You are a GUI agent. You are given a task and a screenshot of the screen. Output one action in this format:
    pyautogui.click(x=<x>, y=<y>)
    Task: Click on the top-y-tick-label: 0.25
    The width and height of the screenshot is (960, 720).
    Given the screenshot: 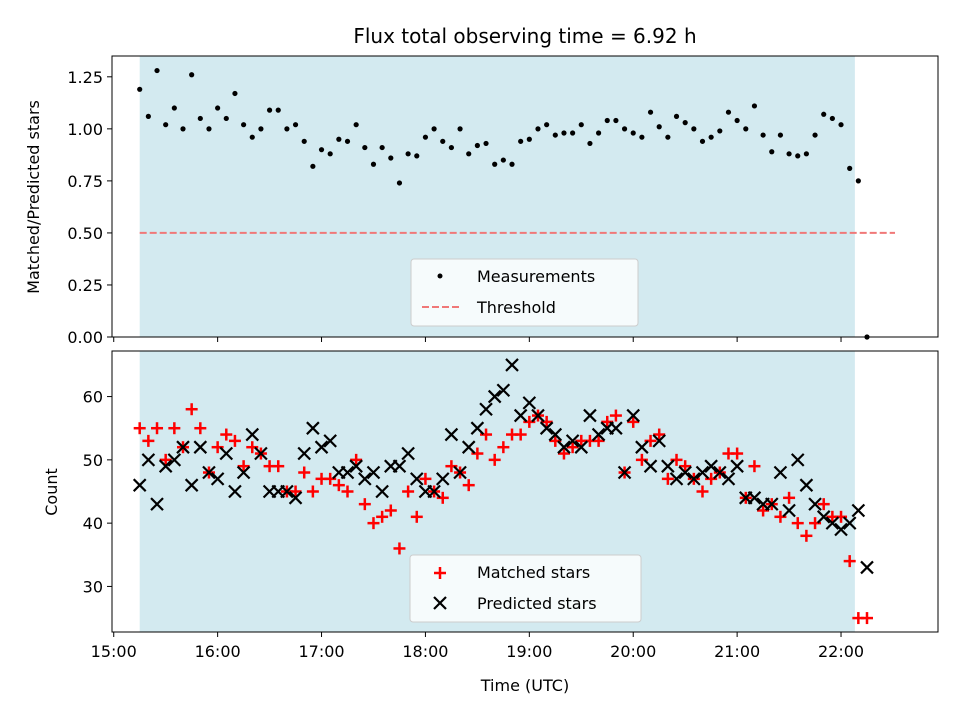 What is the action you would take?
    pyautogui.click(x=85, y=285)
    